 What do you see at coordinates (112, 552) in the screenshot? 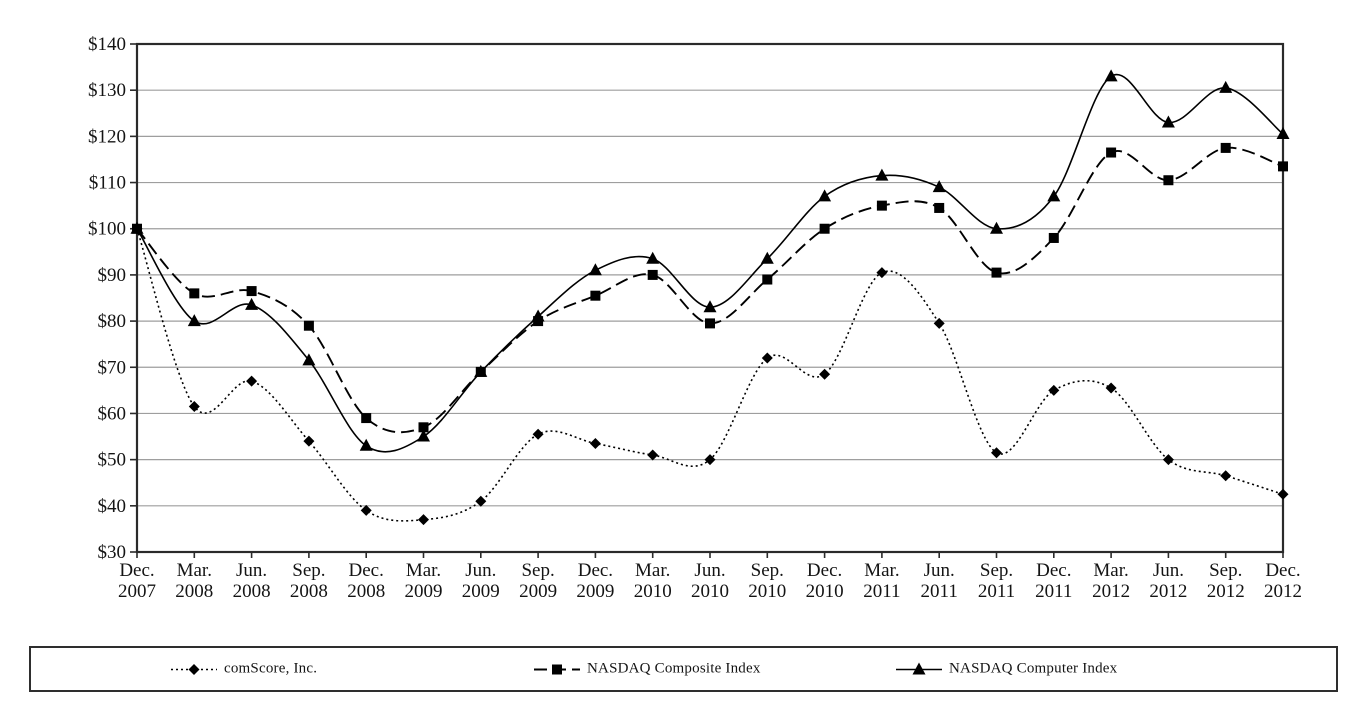
I see `y-axis-label: $30` at bounding box center [112, 552].